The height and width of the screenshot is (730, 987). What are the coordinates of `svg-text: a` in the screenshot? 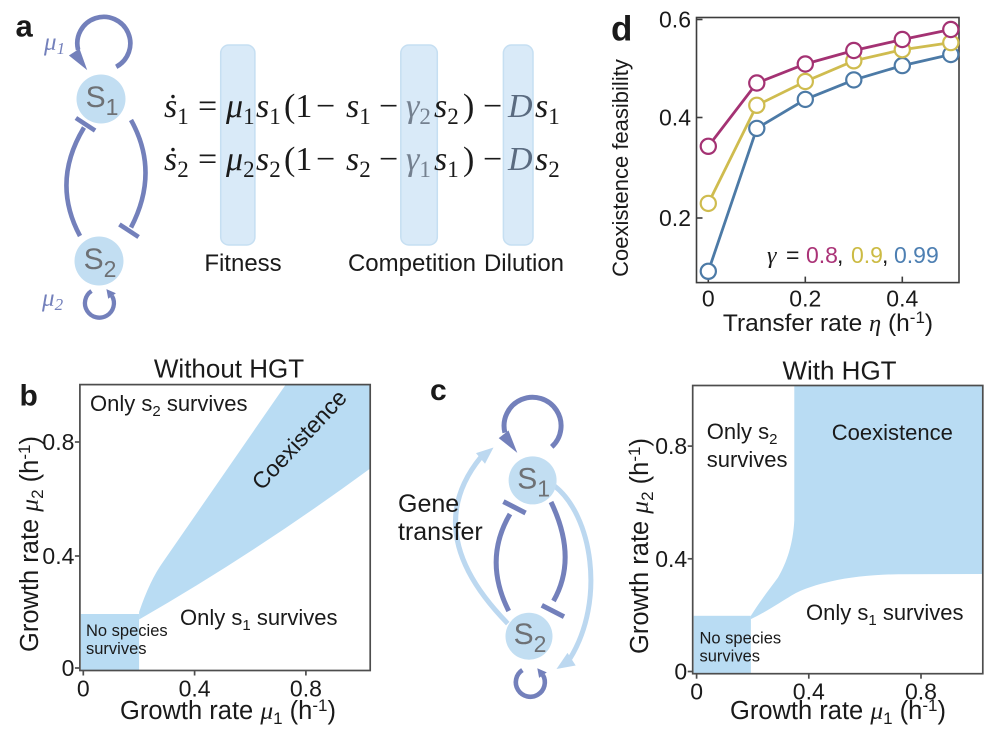 It's located at (25, 26).